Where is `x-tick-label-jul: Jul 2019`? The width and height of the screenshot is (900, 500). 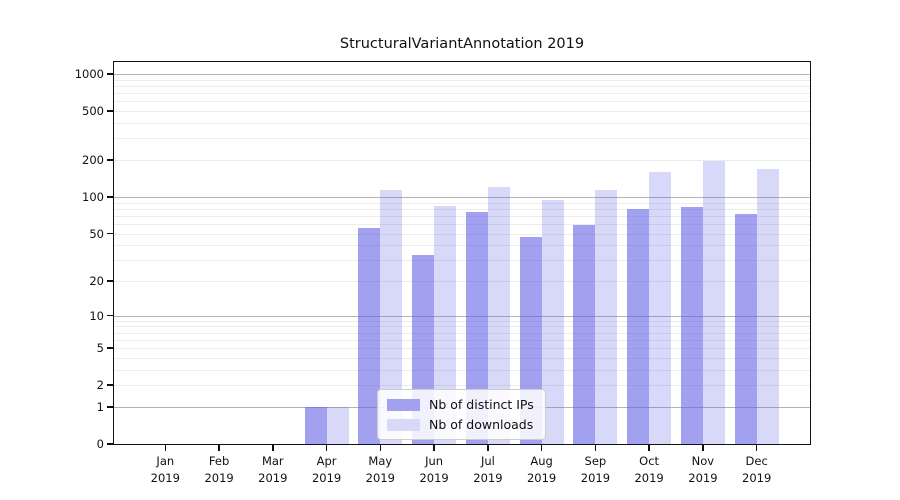 x-tick-label-jul: Jul 2019 is located at coordinates (488, 470).